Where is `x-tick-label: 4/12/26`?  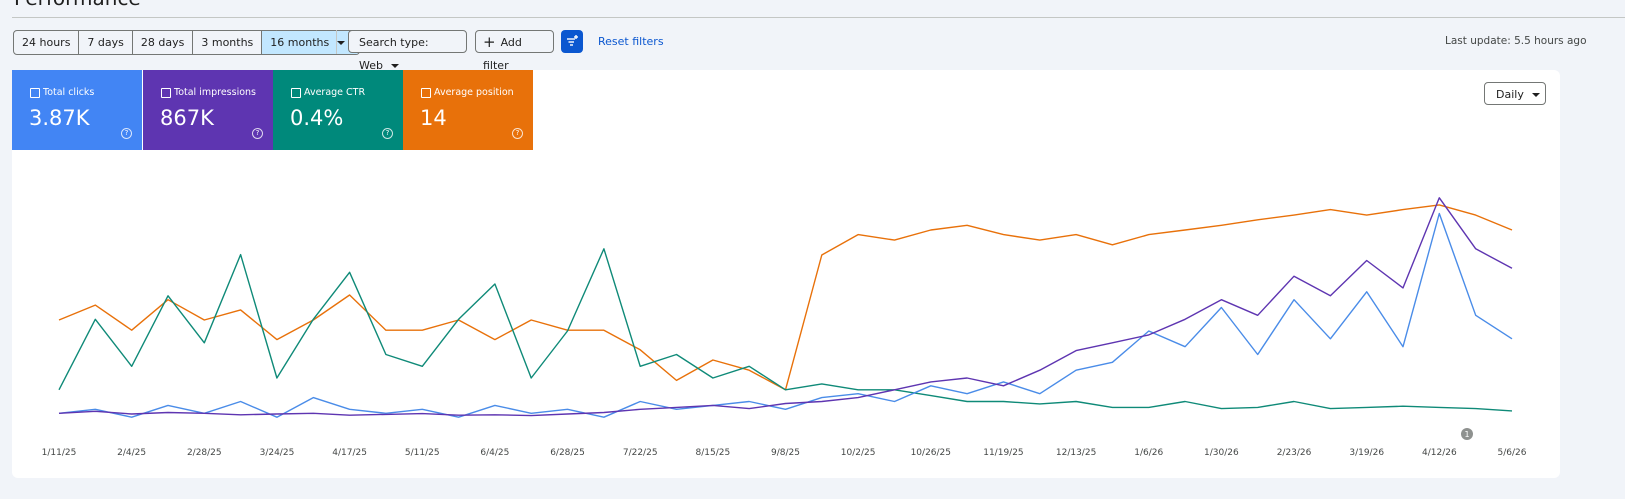
x-tick-label: 4/12/26 is located at coordinates (1439, 453).